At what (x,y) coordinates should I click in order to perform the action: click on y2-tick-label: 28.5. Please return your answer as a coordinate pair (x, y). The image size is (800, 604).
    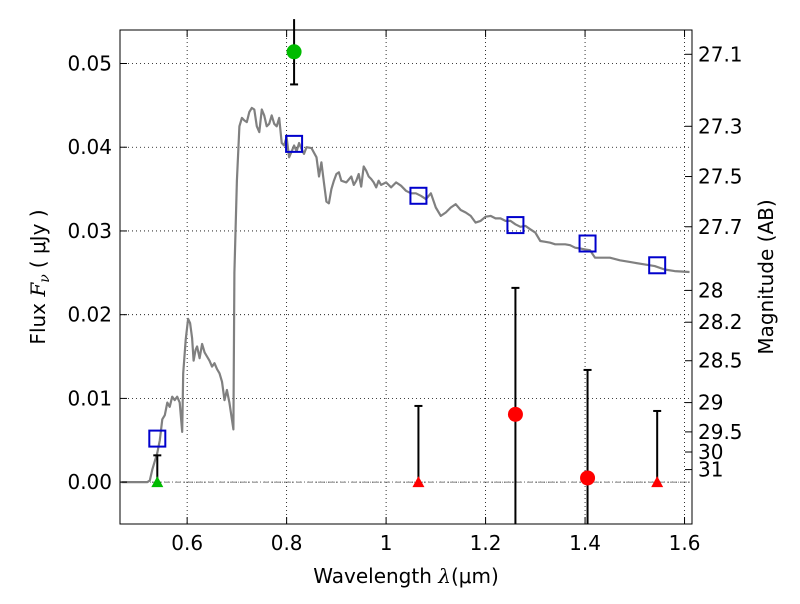
    Looking at the image, I should click on (720, 361).